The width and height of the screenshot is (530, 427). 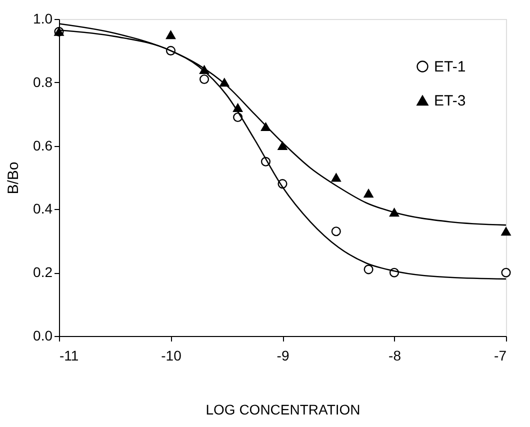 I want to click on legend-label: ET-3, so click(x=450, y=101).